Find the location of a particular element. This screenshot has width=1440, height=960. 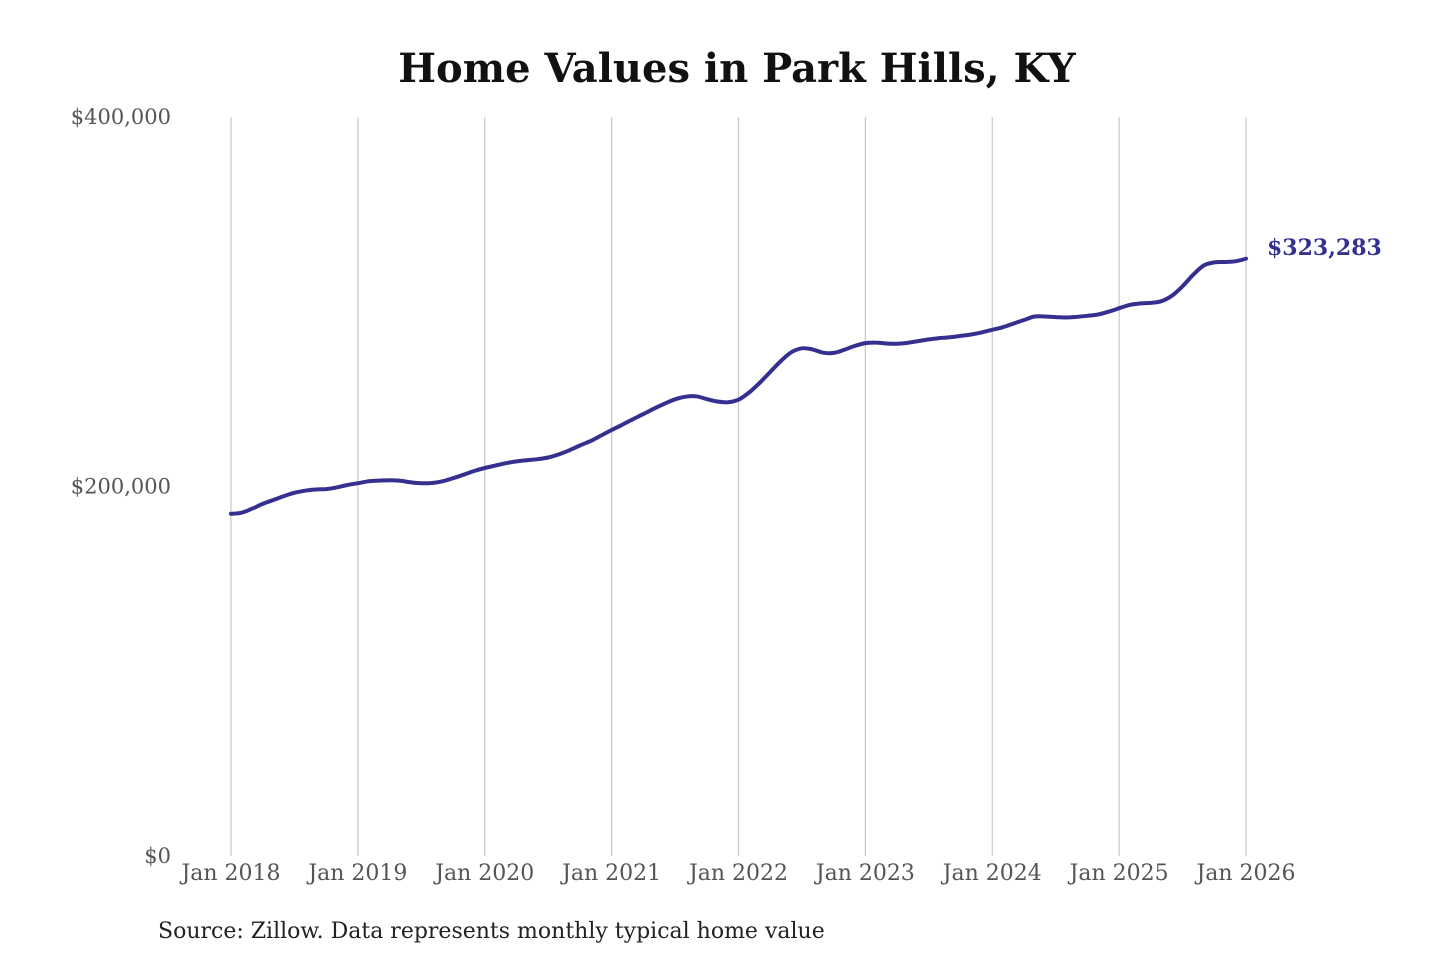

x-tick-label: Jan 2026 is located at coordinates (1244, 873).